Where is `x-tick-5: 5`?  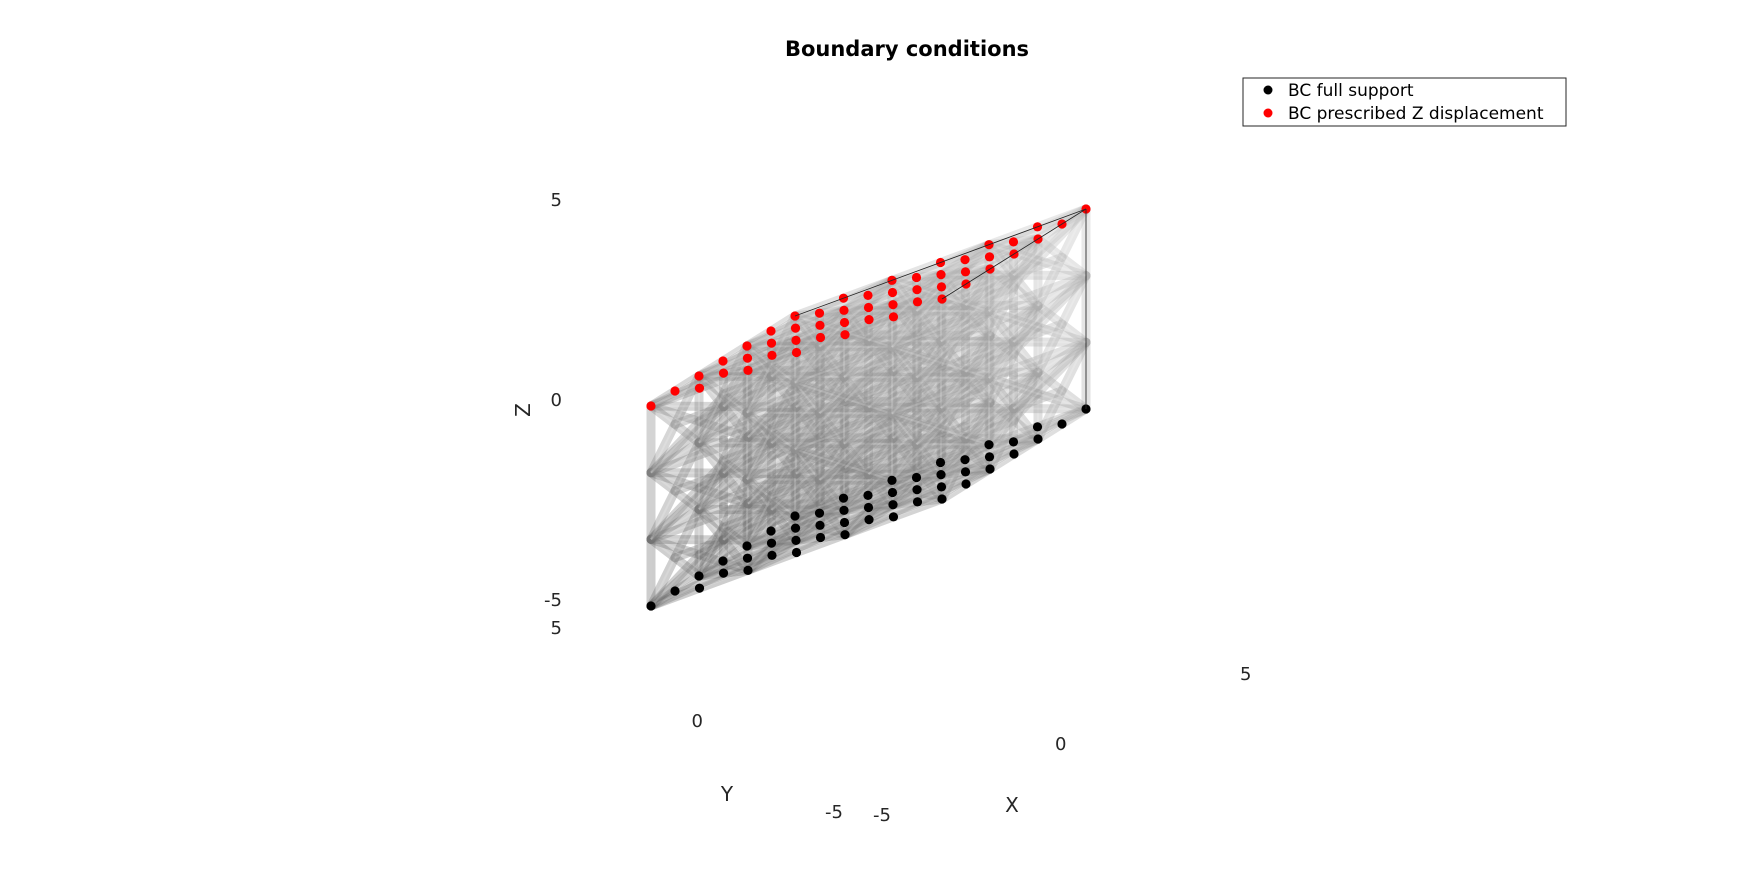 x-tick-5: 5 is located at coordinates (1245, 674).